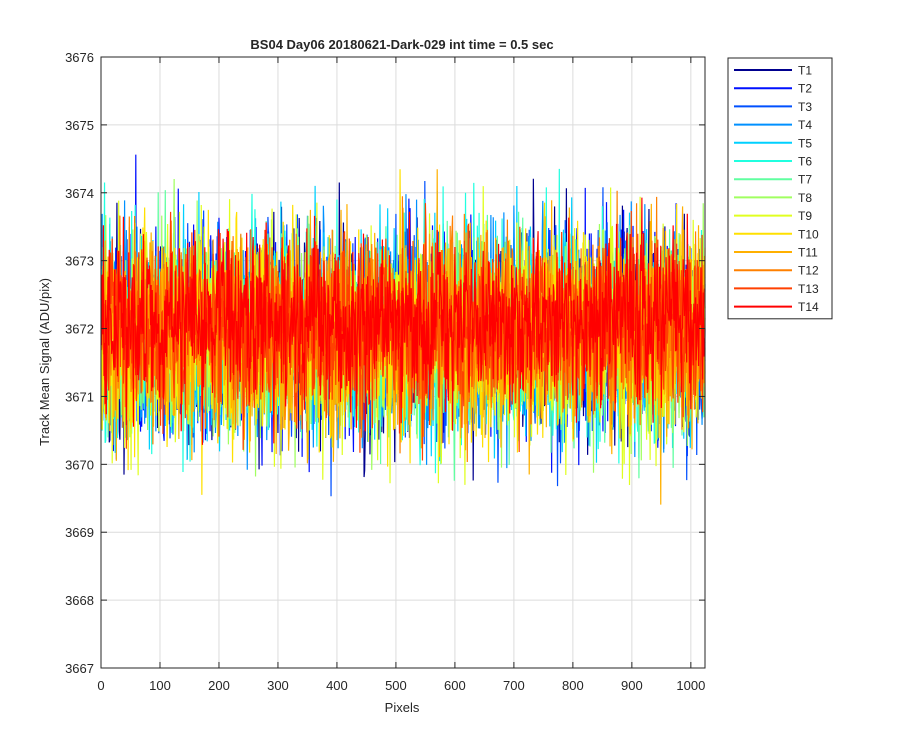 This screenshot has width=900, height=755. What do you see at coordinates (79, 261) in the screenshot?
I see `y-tick-label: 3673` at bounding box center [79, 261].